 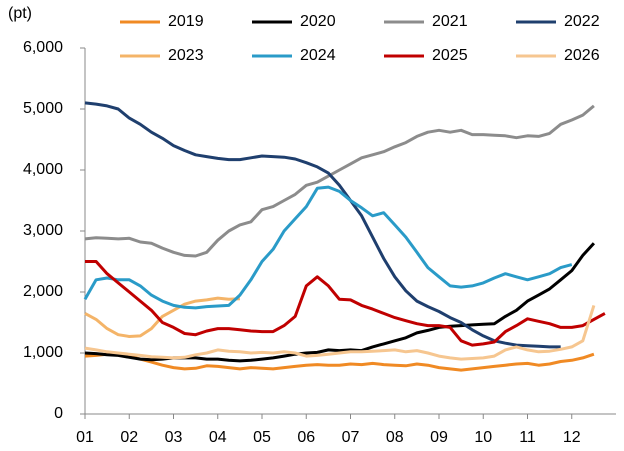 What do you see at coordinates (43, 169) in the screenshot?
I see `y-tick-label: 4,000` at bounding box center [43, 169].